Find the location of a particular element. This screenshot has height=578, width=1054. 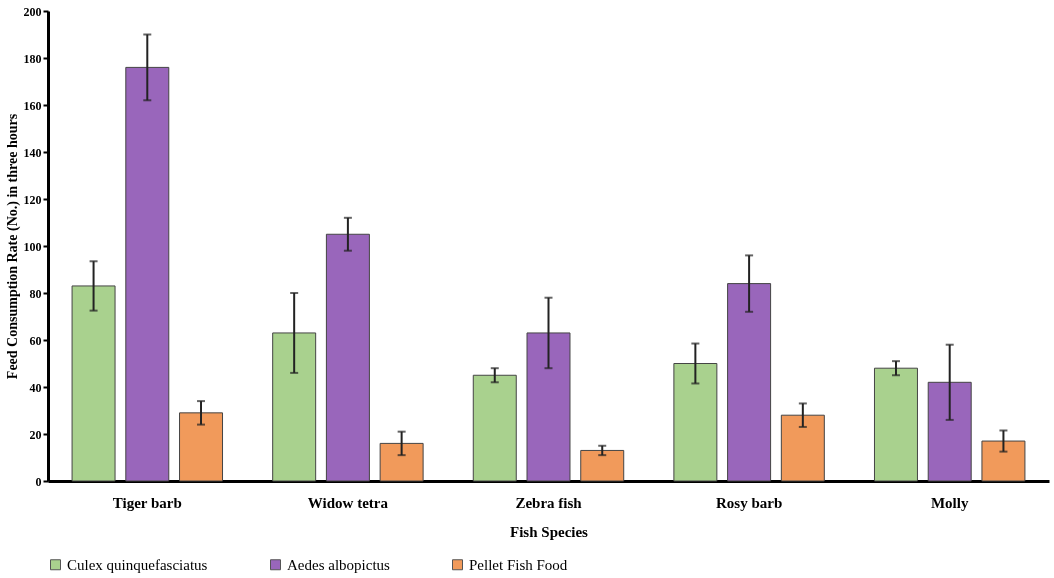

legend-label: Culex quinquefasciatus is located at coordinates (137, 564).